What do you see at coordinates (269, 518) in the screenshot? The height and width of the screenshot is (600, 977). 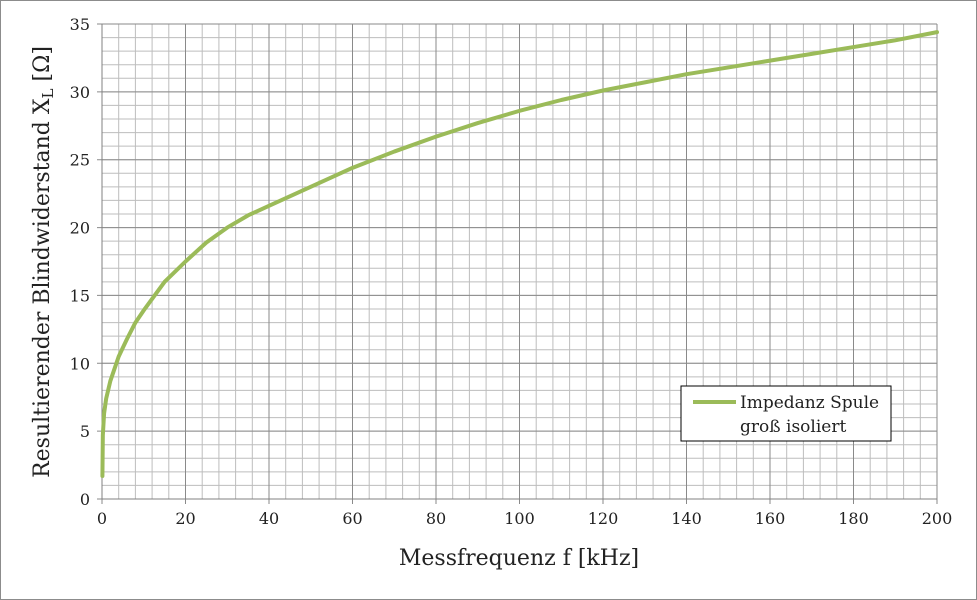 I see `x-tick-label: 40` at bounding box center [269, 518].